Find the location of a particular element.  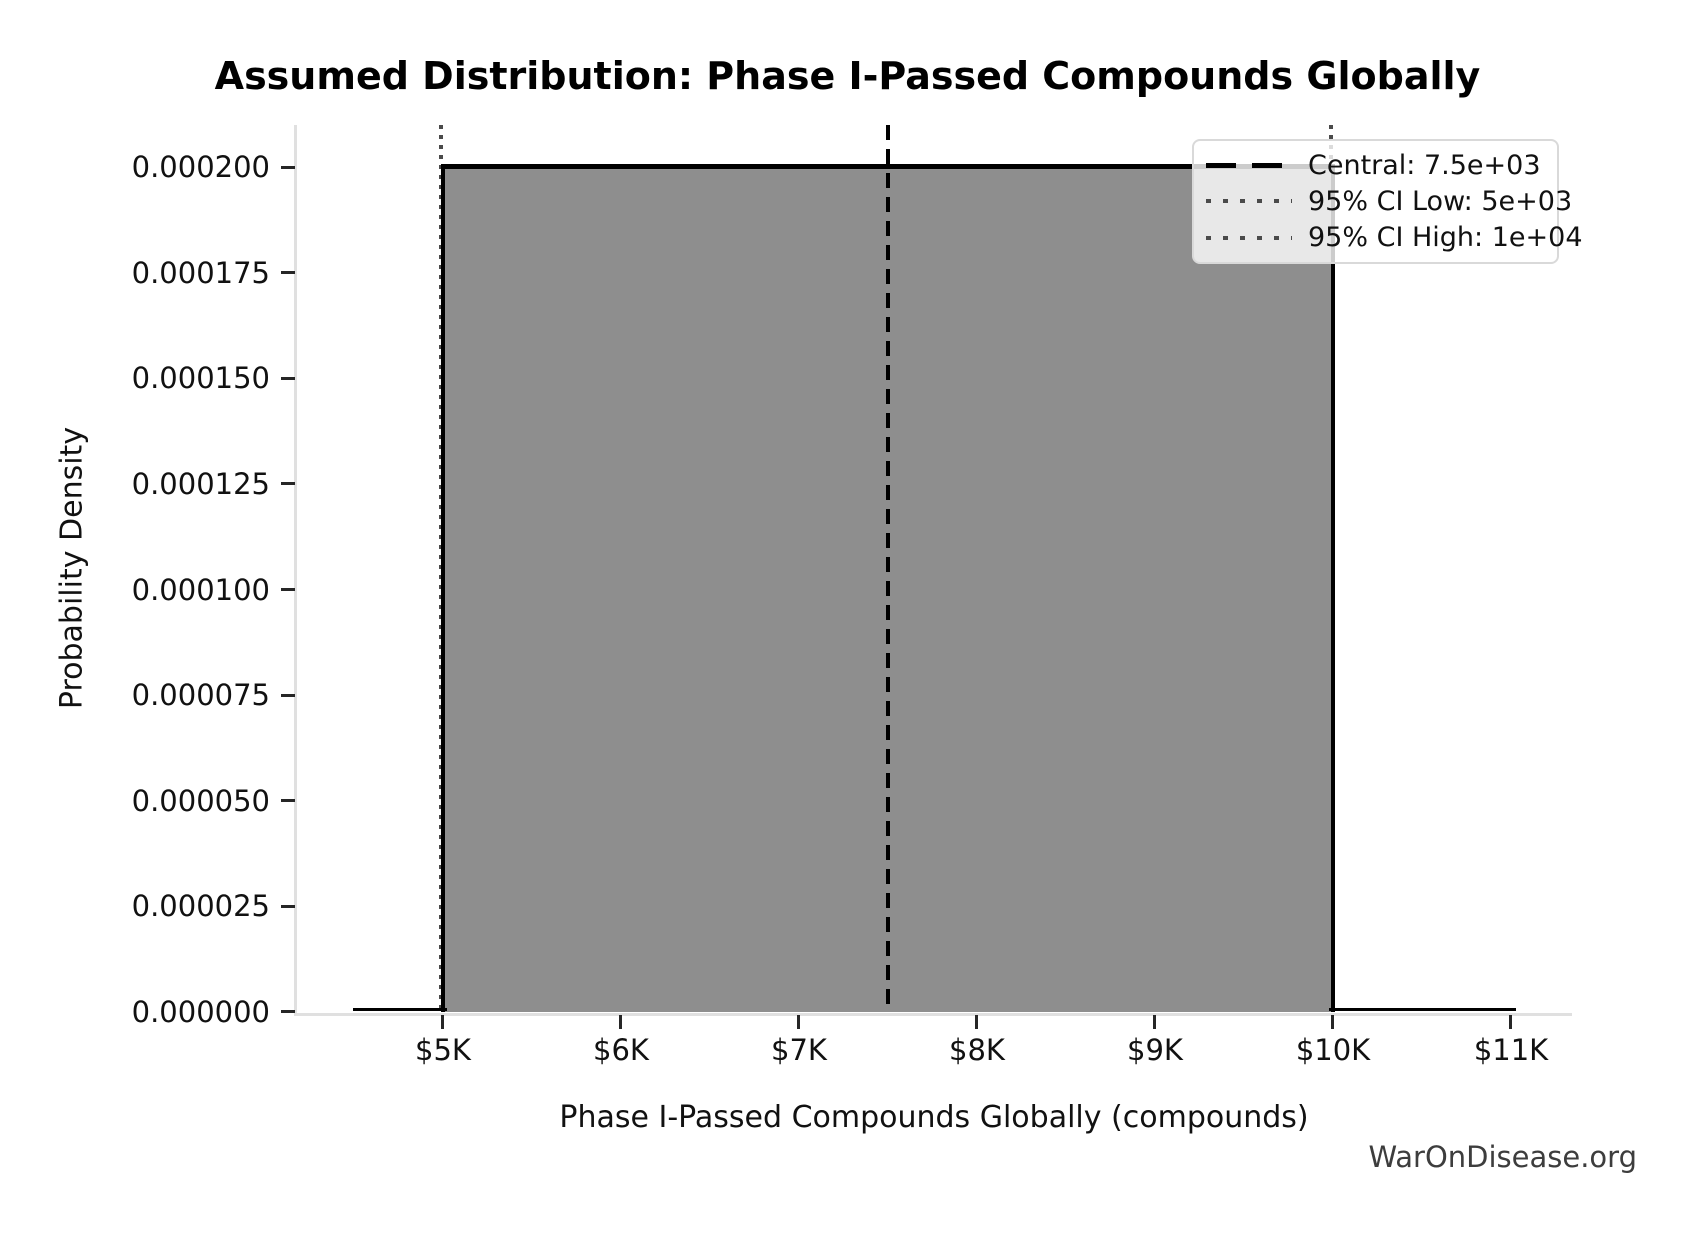

y-tick-label: 0.000050 is located at coordinates (200, 801).